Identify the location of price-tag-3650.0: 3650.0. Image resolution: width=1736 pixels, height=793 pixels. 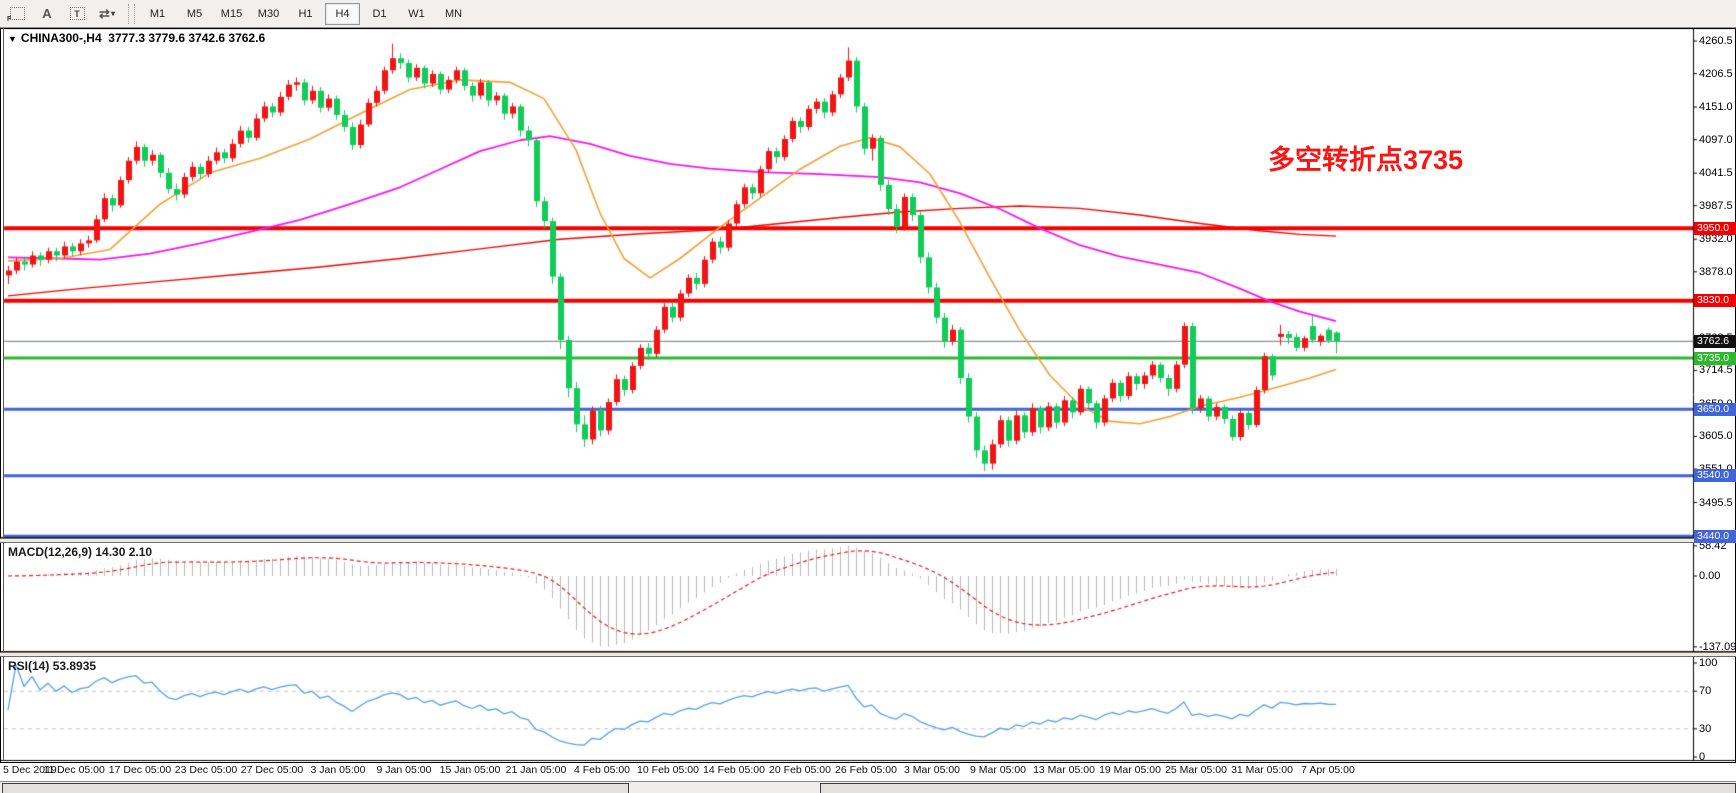
(1715, 409).